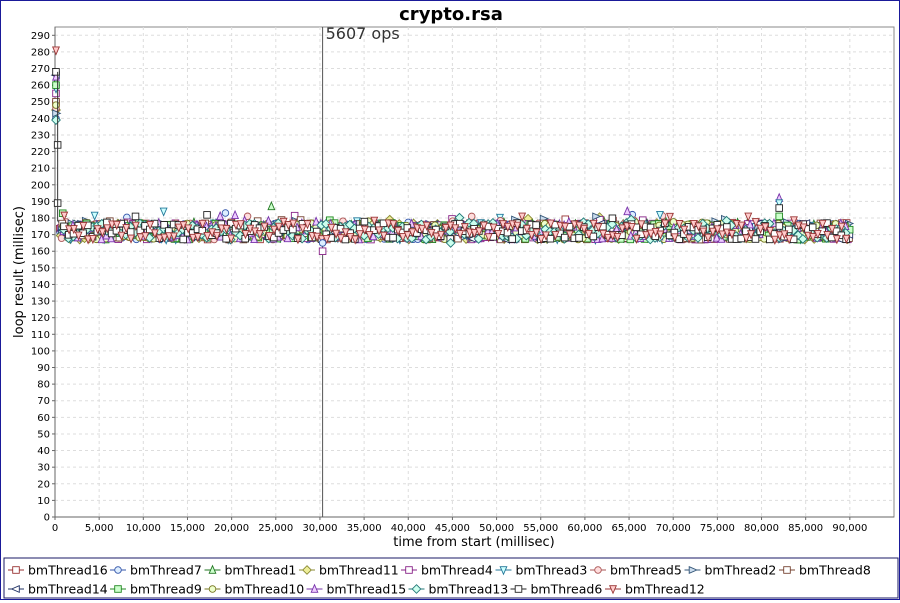 Image resolution: width=900 pixels, height=603 pixels. I want to click on y-tick-label: 70, so click(43, 401).